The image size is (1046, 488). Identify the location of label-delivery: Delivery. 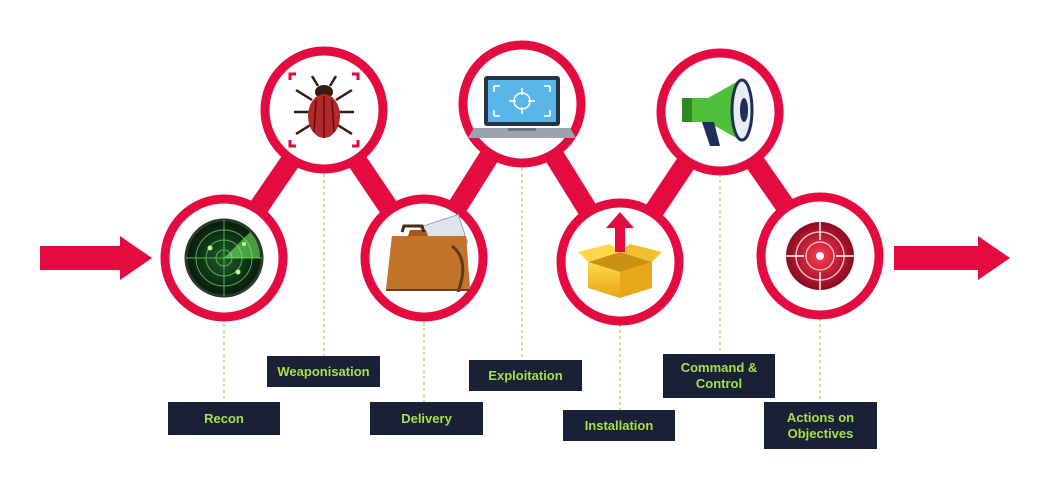
(426, 418).